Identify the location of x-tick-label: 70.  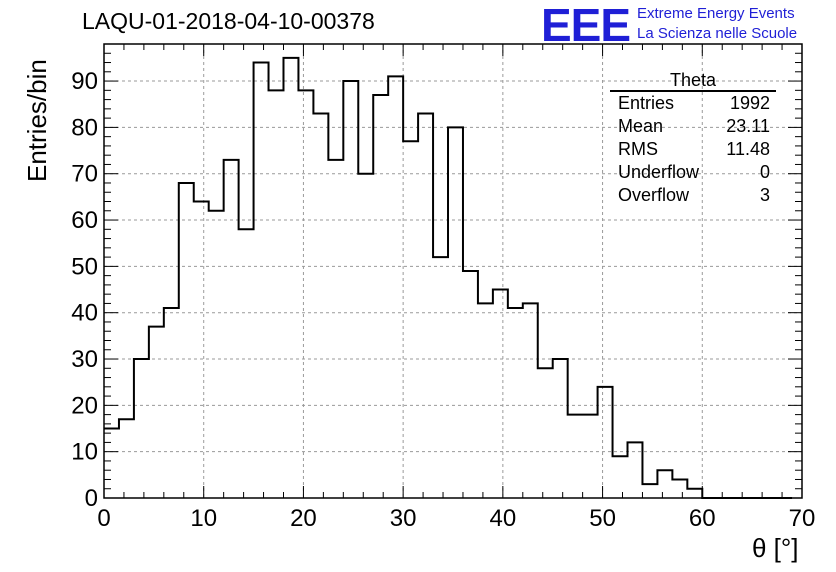
(802, 518).